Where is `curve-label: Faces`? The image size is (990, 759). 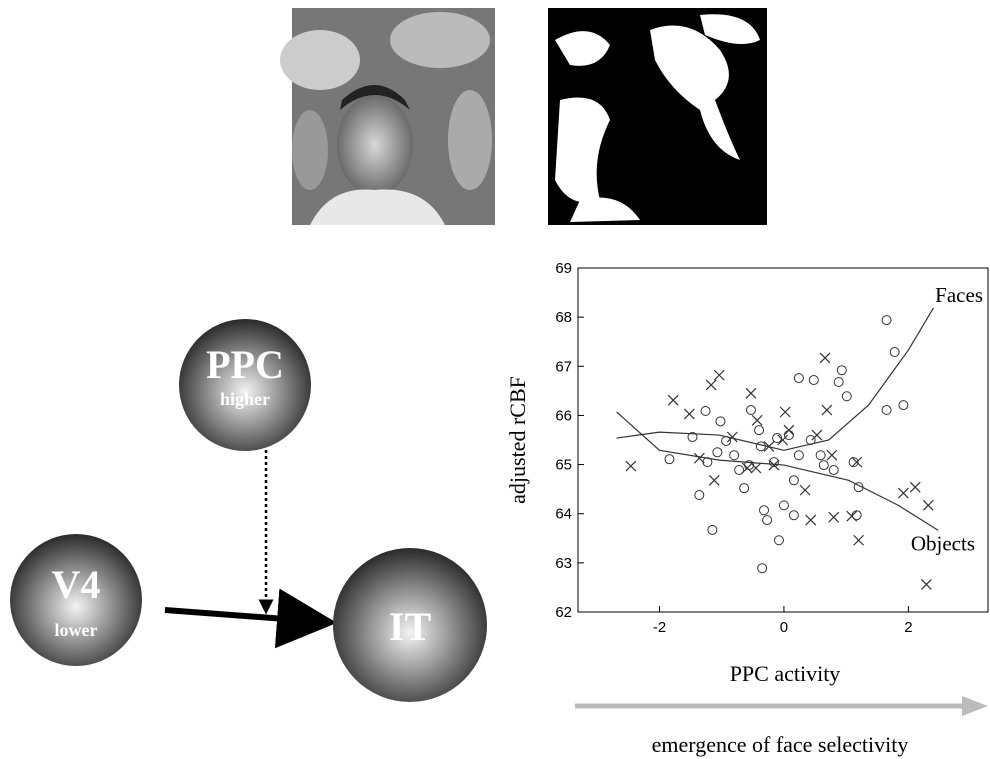 curve-label: Faces is located at coordinates (959, 295).